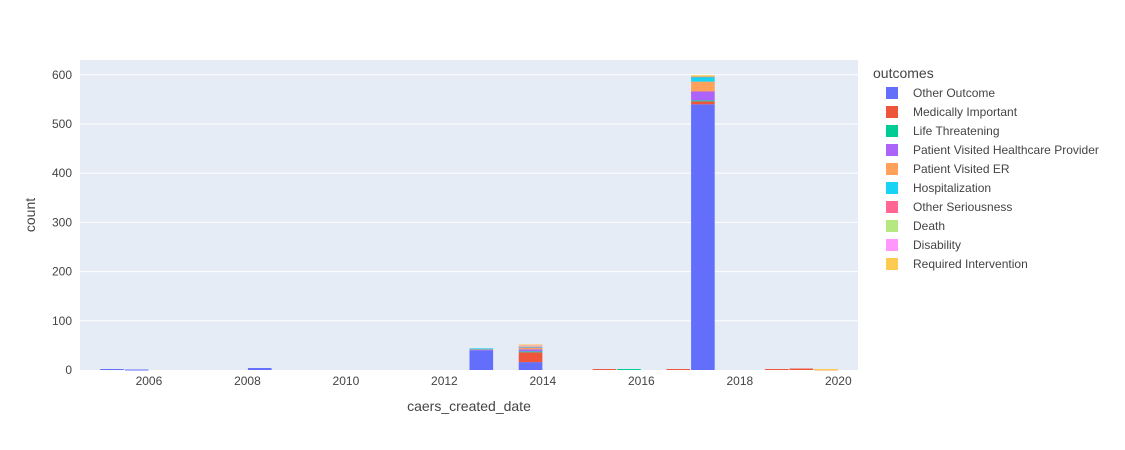 The height and width of the screenshot is (450, 1125). What do you see at coordinates (543, 381) in the screenshot?
I see `x-tick-label: 2014` at bounding box center [543, 381].